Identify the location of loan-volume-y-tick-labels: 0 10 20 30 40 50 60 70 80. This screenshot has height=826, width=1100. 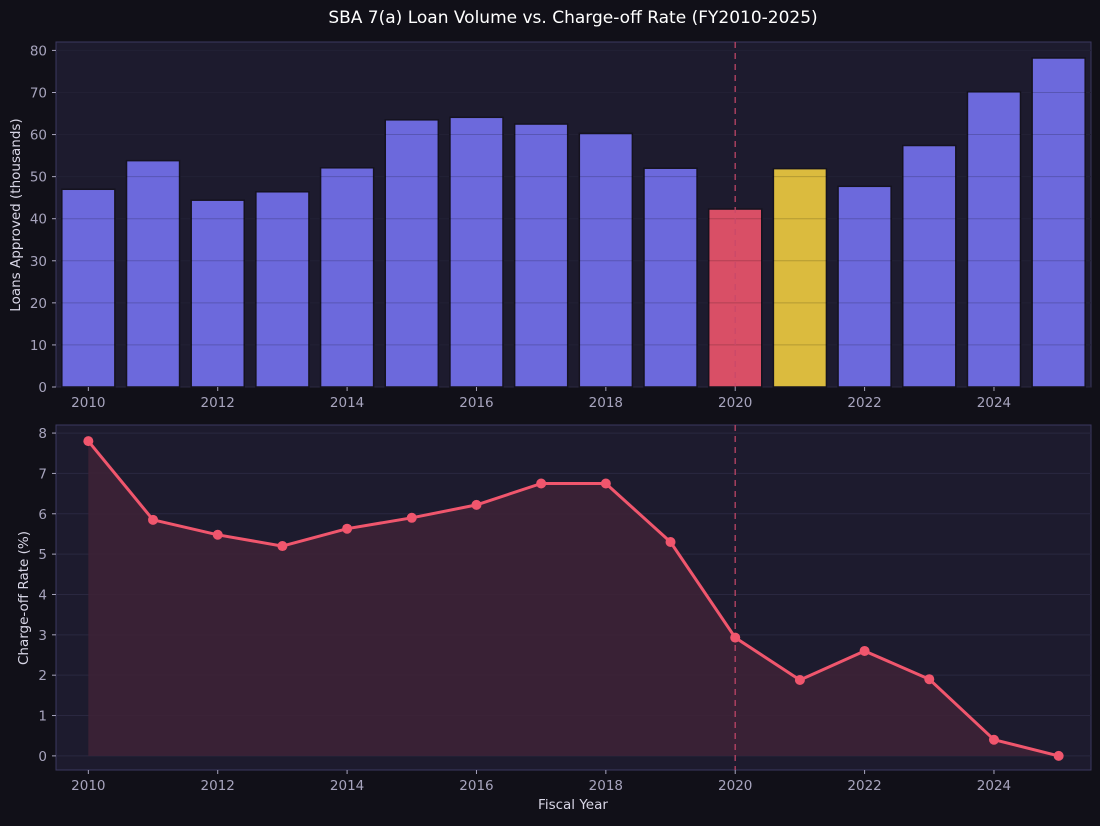
(43, 219).